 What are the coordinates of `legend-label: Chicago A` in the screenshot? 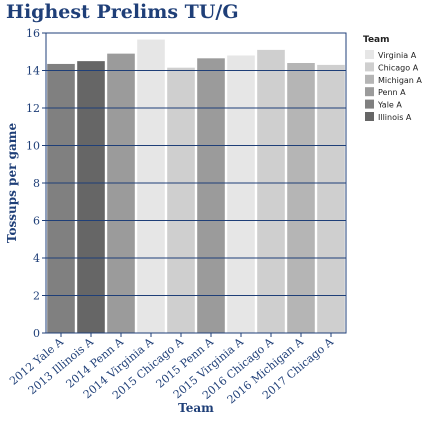 It's located at (398, 67).